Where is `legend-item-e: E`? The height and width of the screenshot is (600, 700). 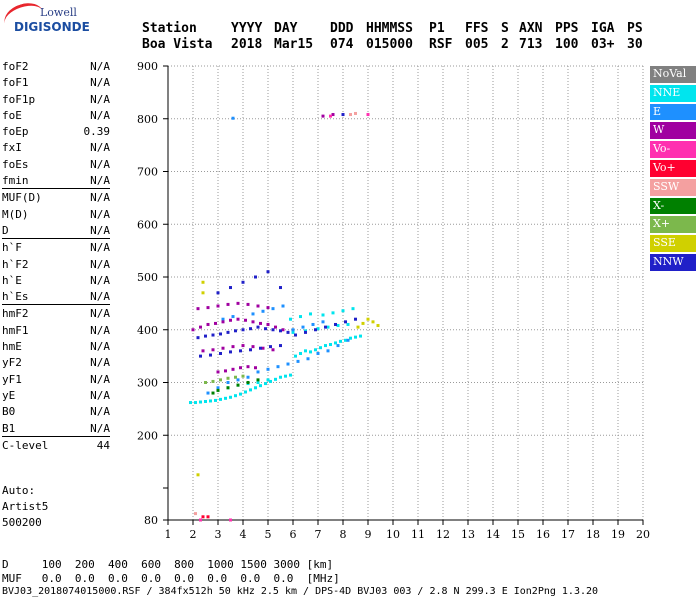 legend-item-e: E is located at coordinates (673, 112).